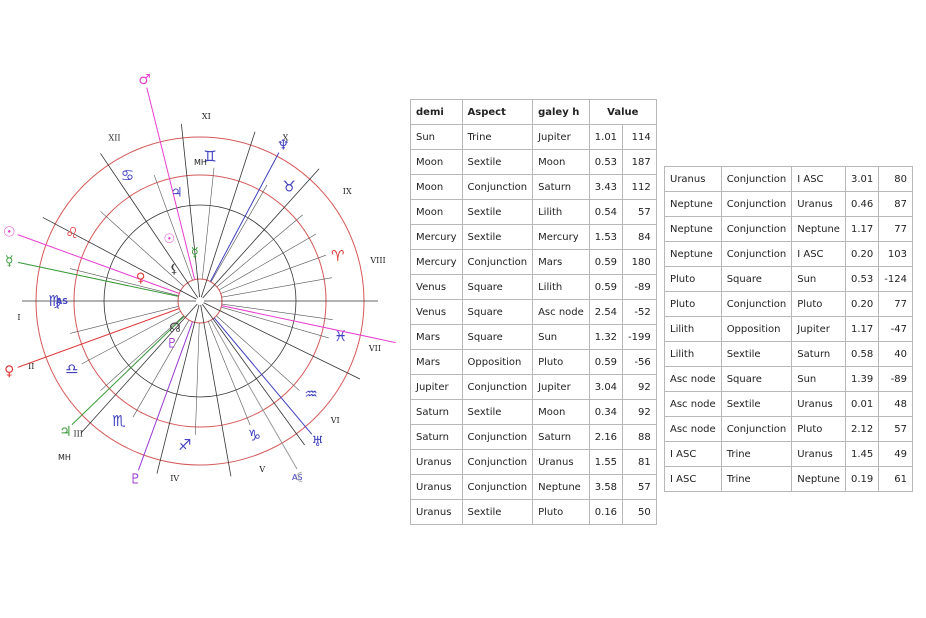 The width and height of the screenshot is (926, 618). Describe the element at coordinates (561, 487) in the screenshot. I see `cell-galey-h: Neptune` at that location.